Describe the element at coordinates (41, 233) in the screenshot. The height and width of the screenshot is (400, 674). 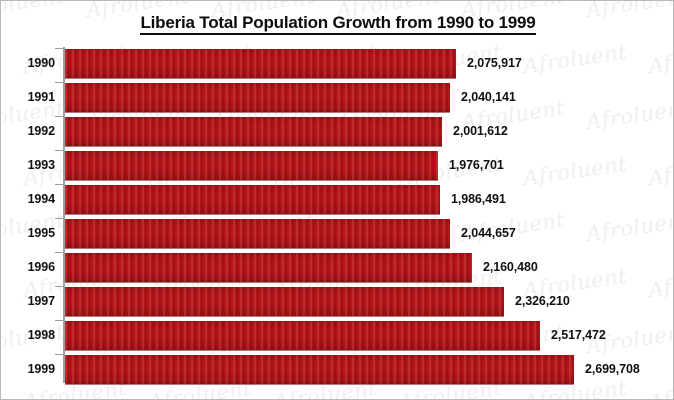
I see `category-label-1995: 1995` at that location.